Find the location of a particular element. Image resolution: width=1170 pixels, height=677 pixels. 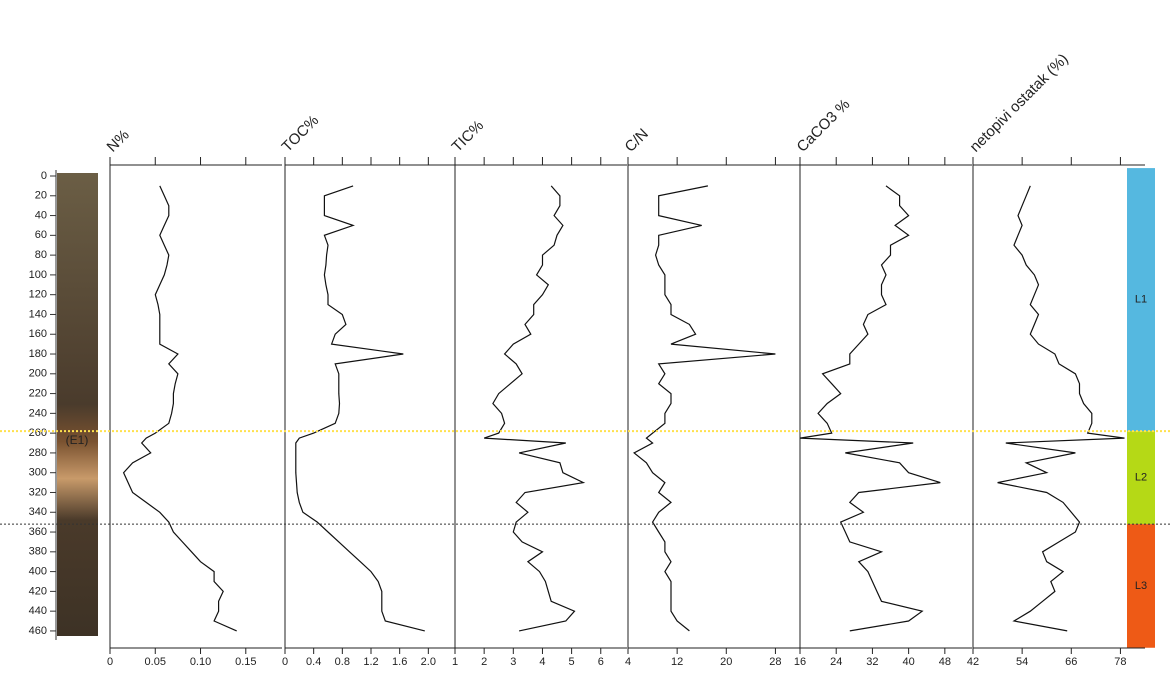

x-tick-label: 0.10 is located at coordinates (200, 662).